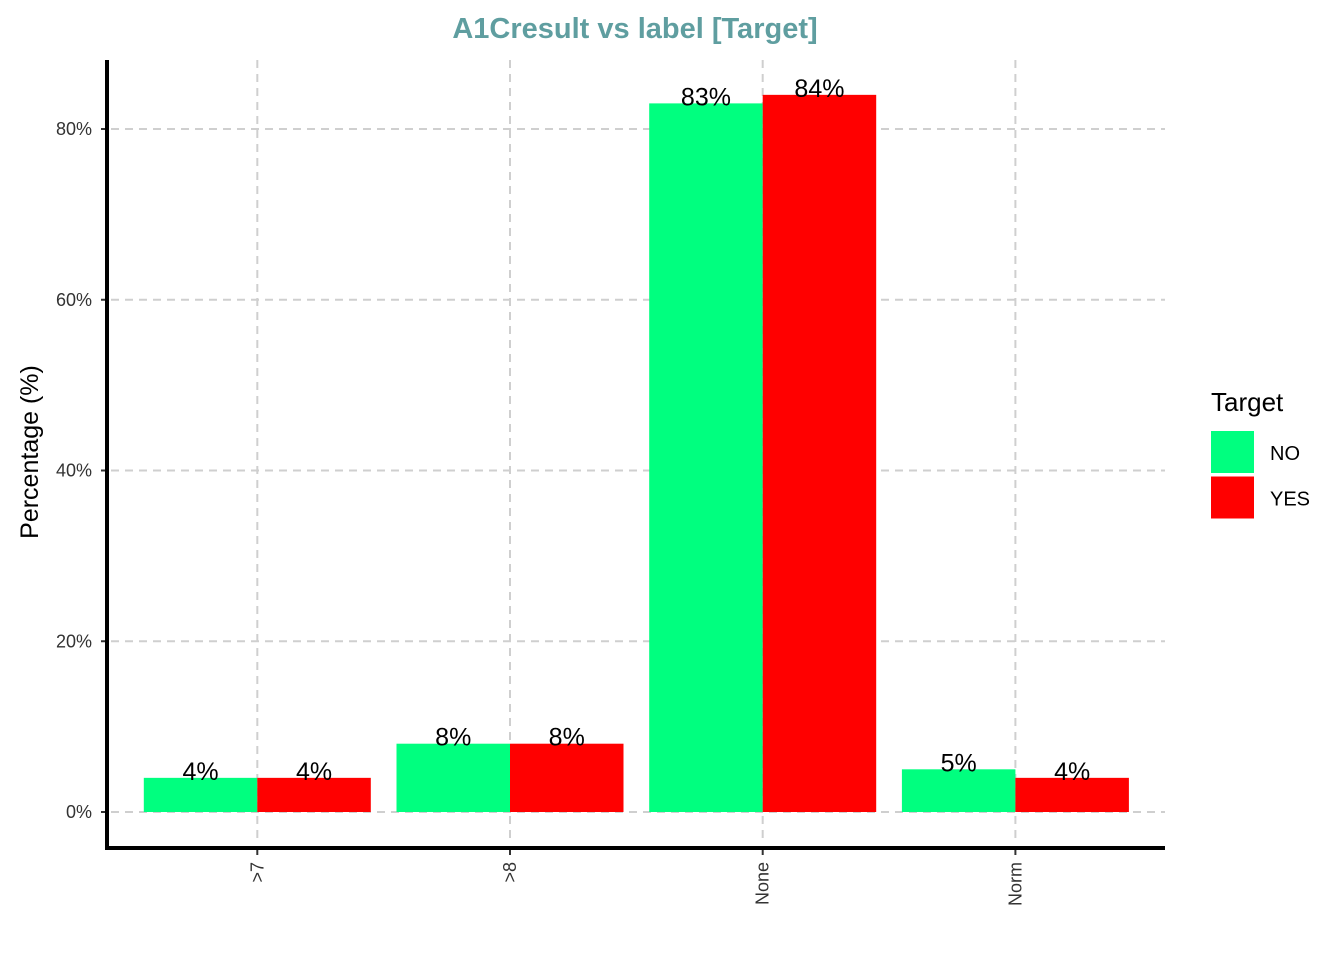 The image size is (1344, 960). What do you see at coordinates (1247, 402) in the screenshot?
I see `legend-title: Target` at bounding box center [1247, 402].